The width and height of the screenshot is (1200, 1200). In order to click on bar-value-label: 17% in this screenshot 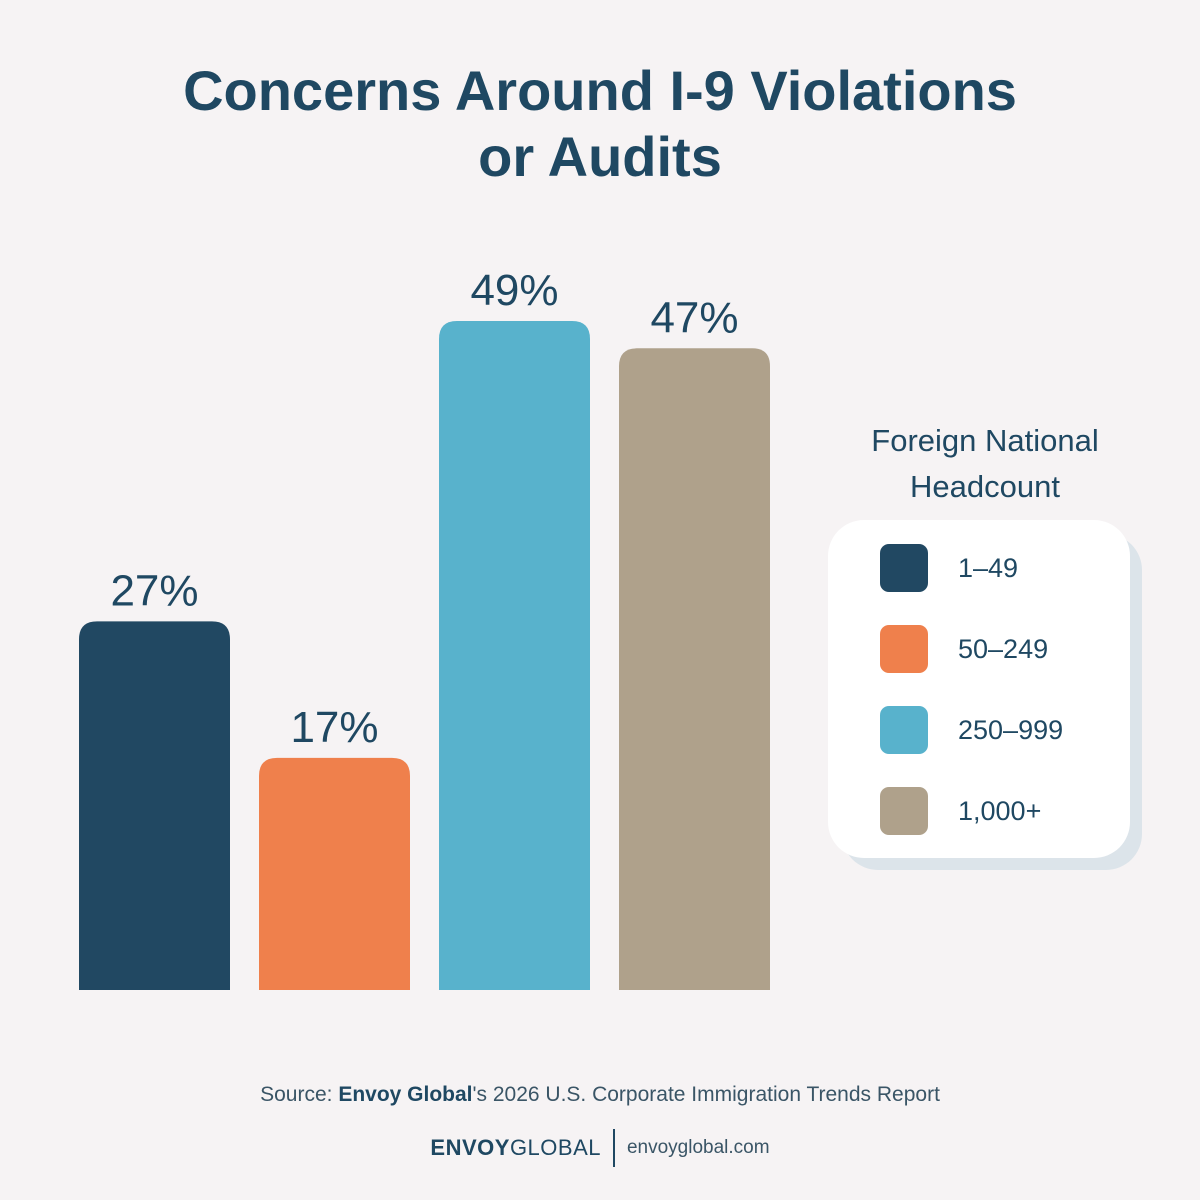, I will do `click(334, 727)`.